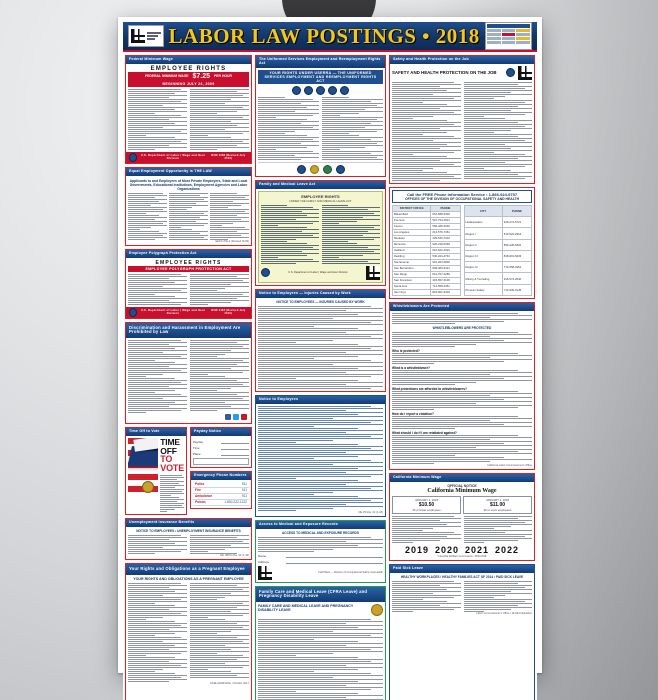  I want to click on section-heading: What is a whistleblower?, so click(411, 367).